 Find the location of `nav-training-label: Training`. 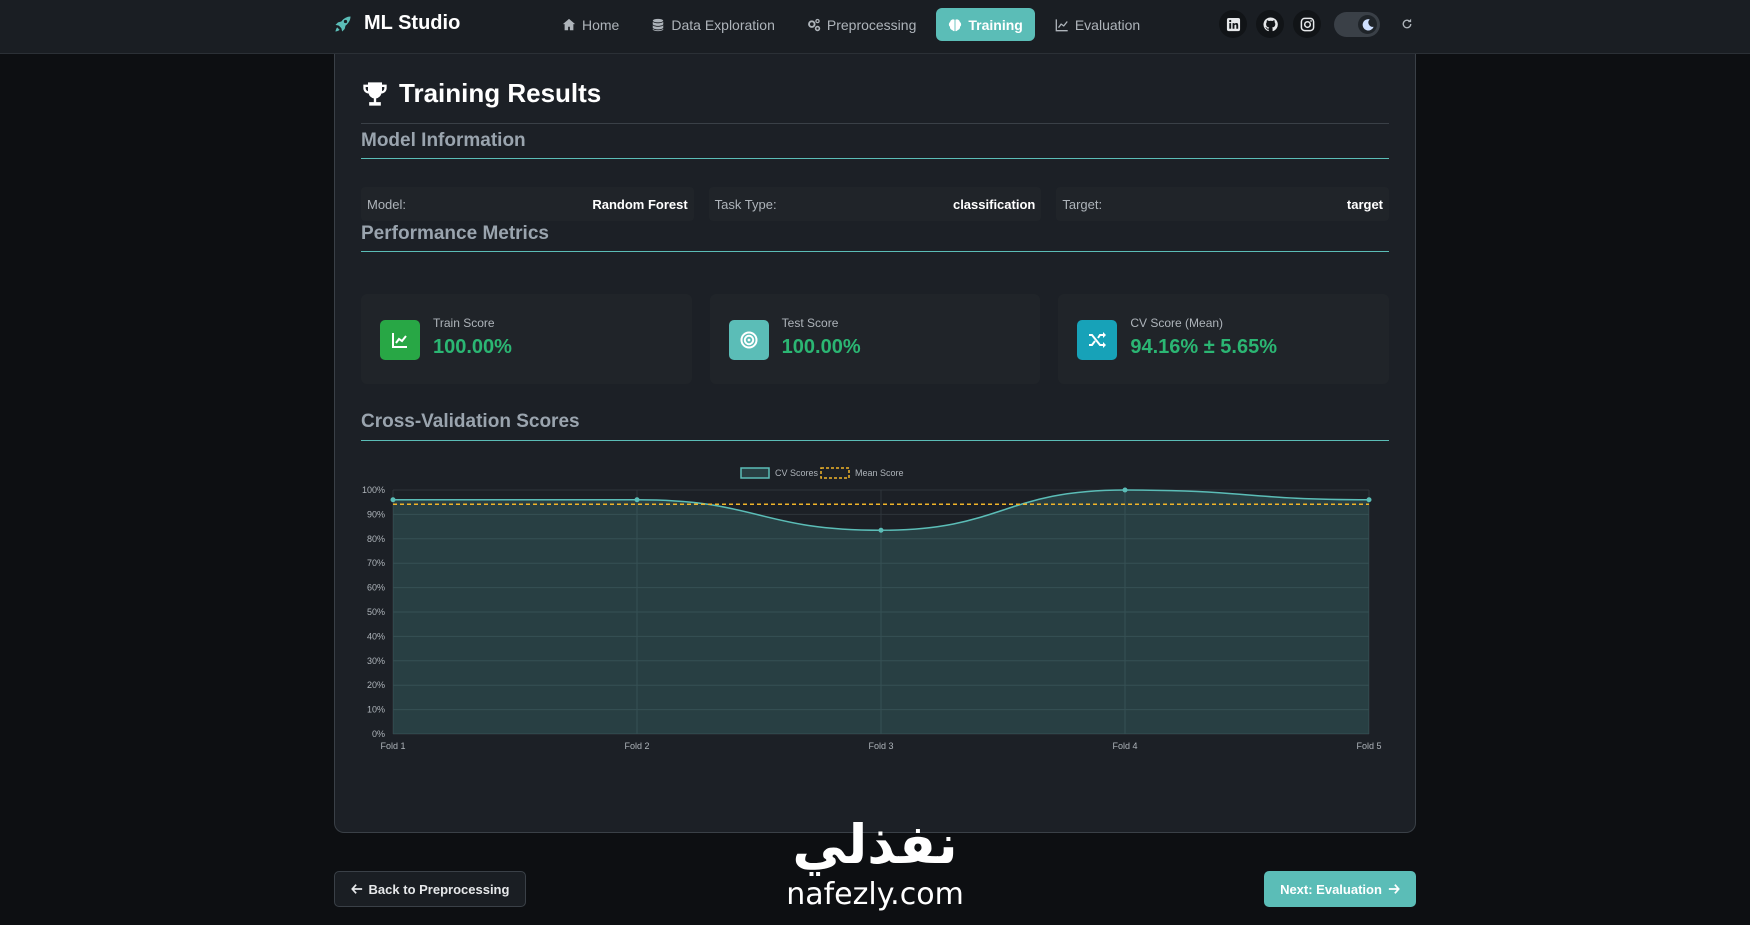

nav-training-label: Training is located at coordinates (995, 24).